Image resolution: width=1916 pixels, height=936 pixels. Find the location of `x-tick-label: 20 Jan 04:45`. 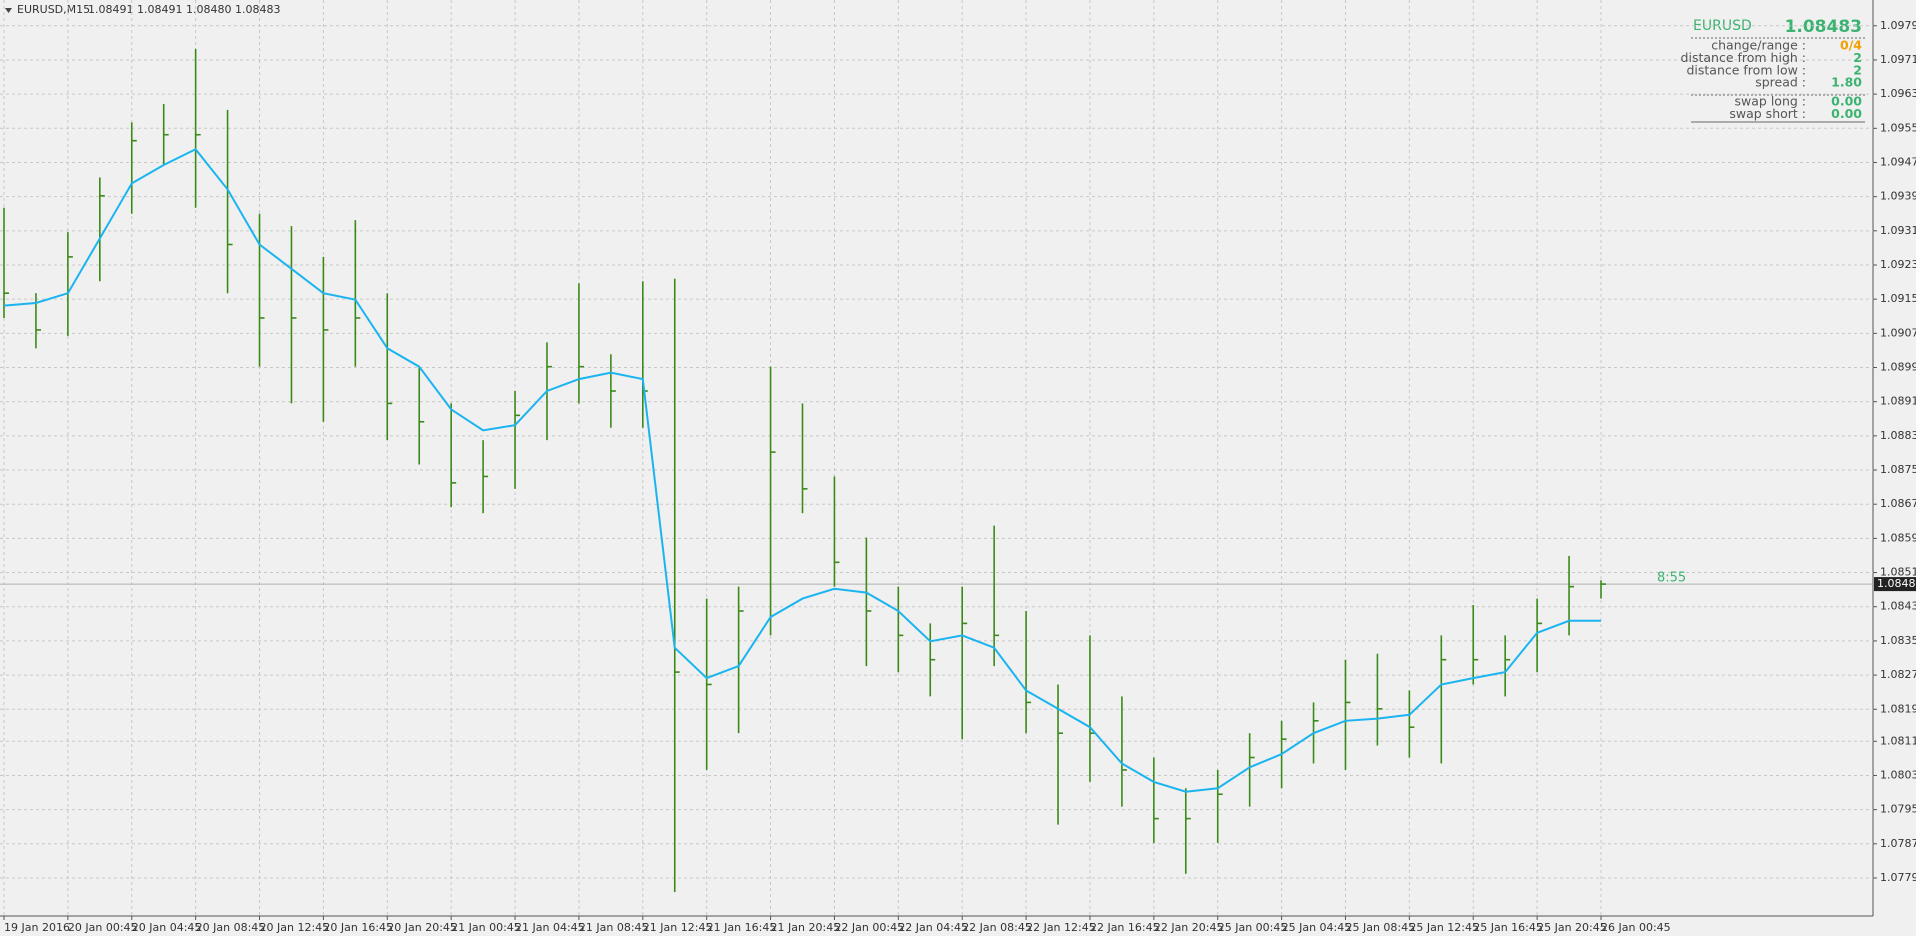

x-tick-label: 20 Jan 04:45 is located at coordinates (167, 927).